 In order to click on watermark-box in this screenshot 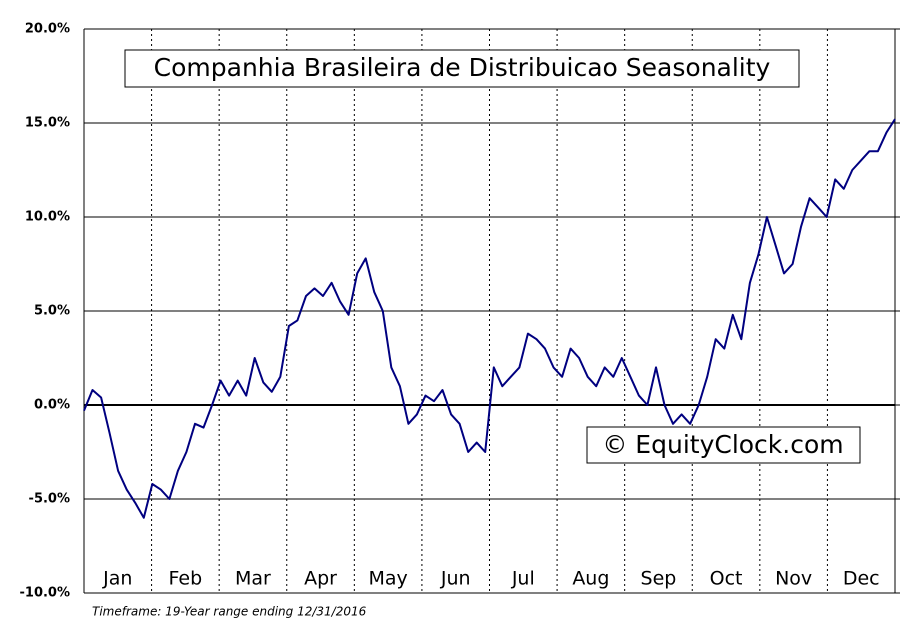, I will do `click(723, 445)`.